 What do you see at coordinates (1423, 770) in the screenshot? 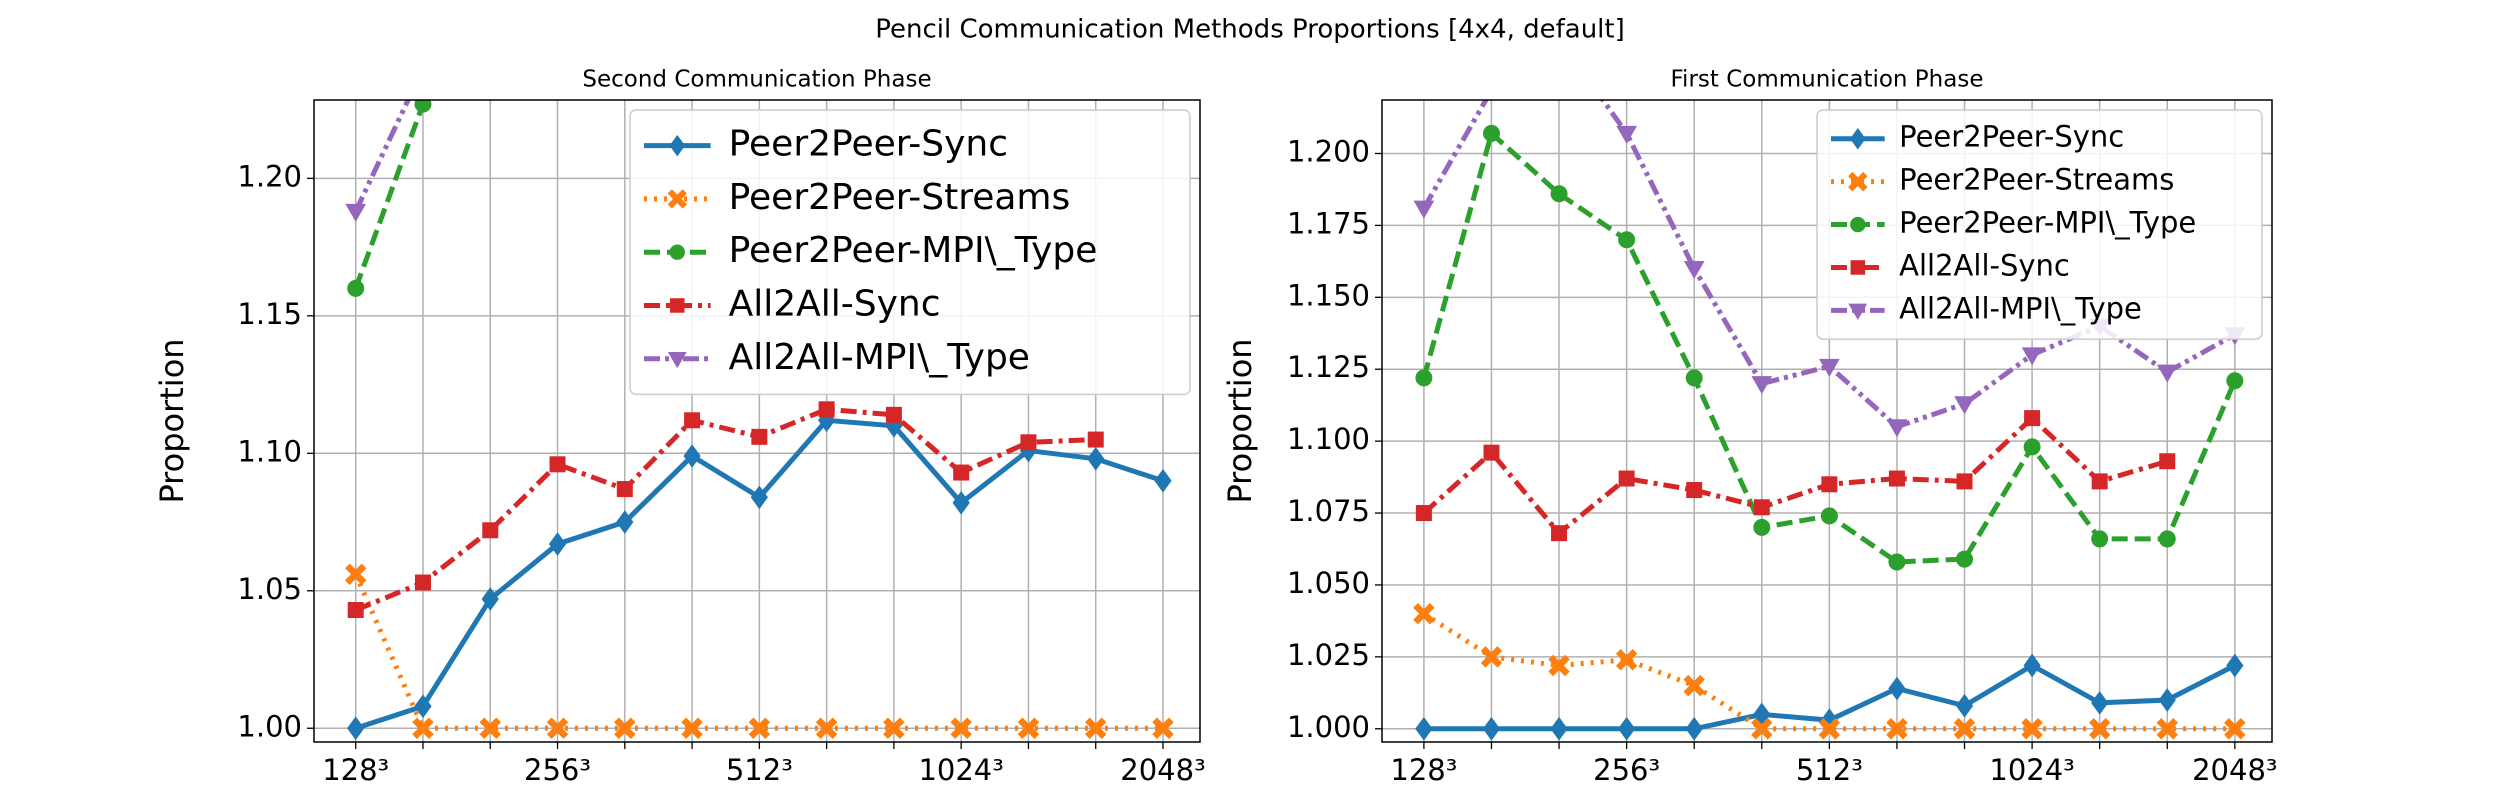
I see `x-tick-label: 128³` at bounding box center [1423, 770].